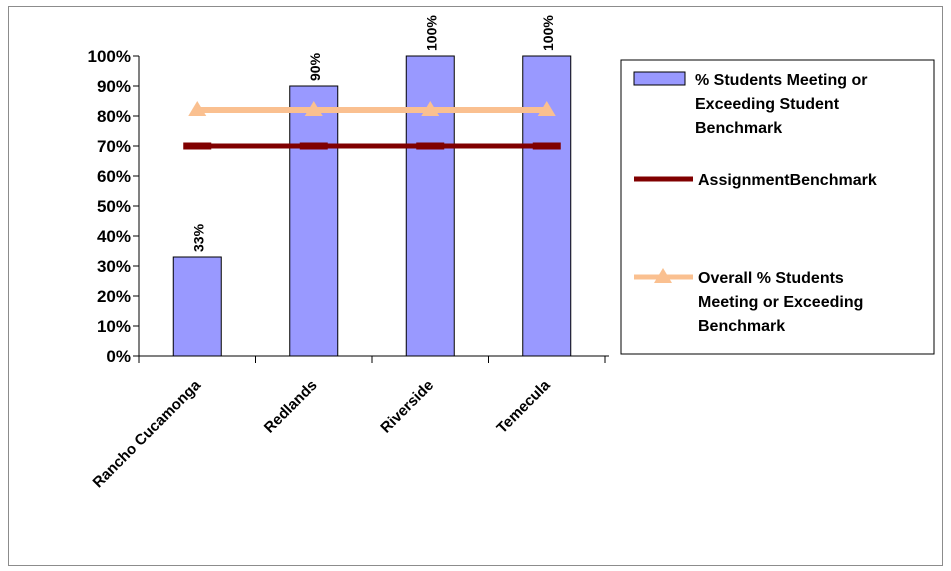 This screenshot has width=951, height=571. I want to click on y-tick-label-10: 100%, so click(109, 56).